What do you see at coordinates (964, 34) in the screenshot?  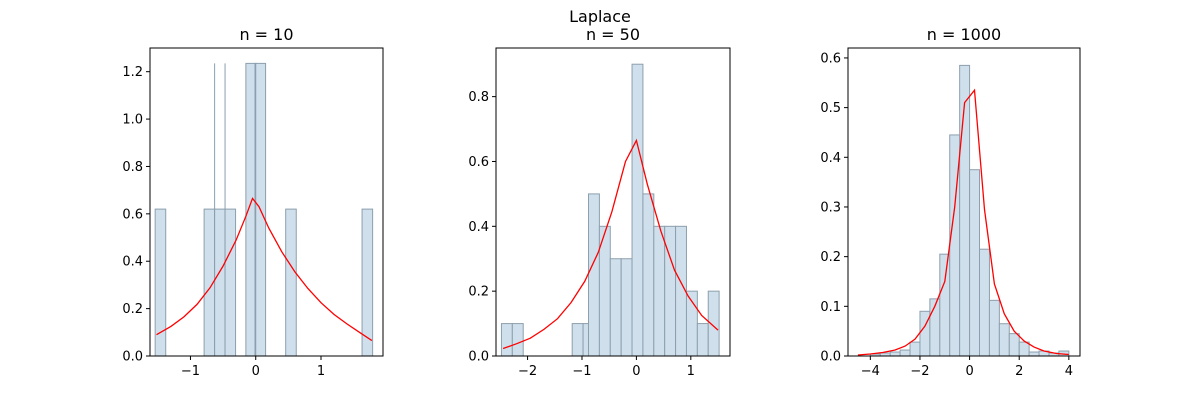 I see `subplot-title: n = 1000` at bounding box center [964, 34].